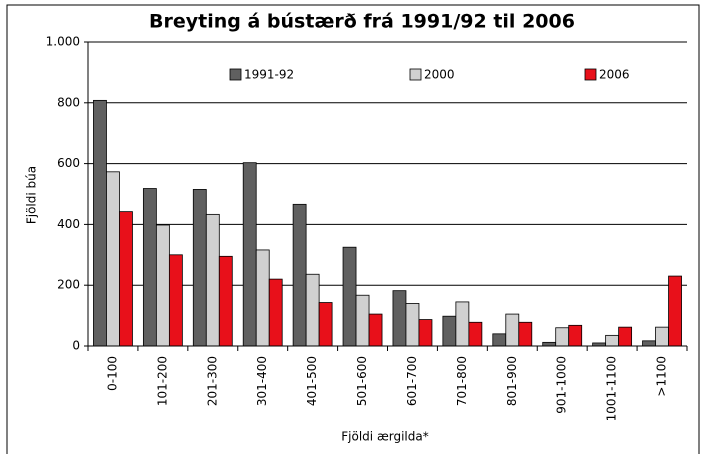  Describe the element at coordinates (562, 385) in the screenshot. I see `x-tick-label: 901-1000` at that location.